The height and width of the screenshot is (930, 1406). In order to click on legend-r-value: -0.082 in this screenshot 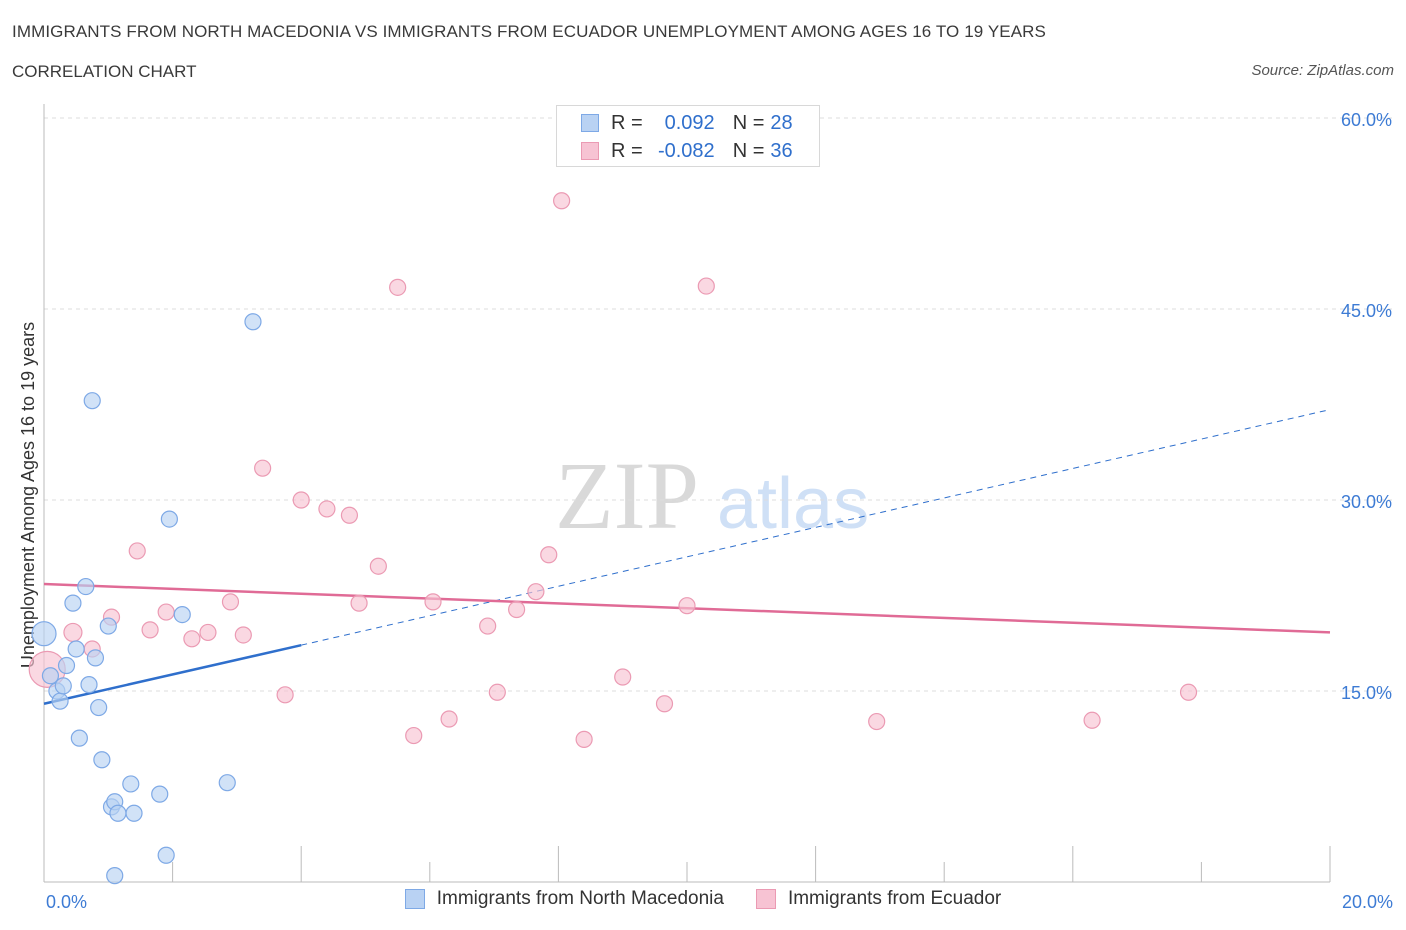, I will do `click(686, 150)`.